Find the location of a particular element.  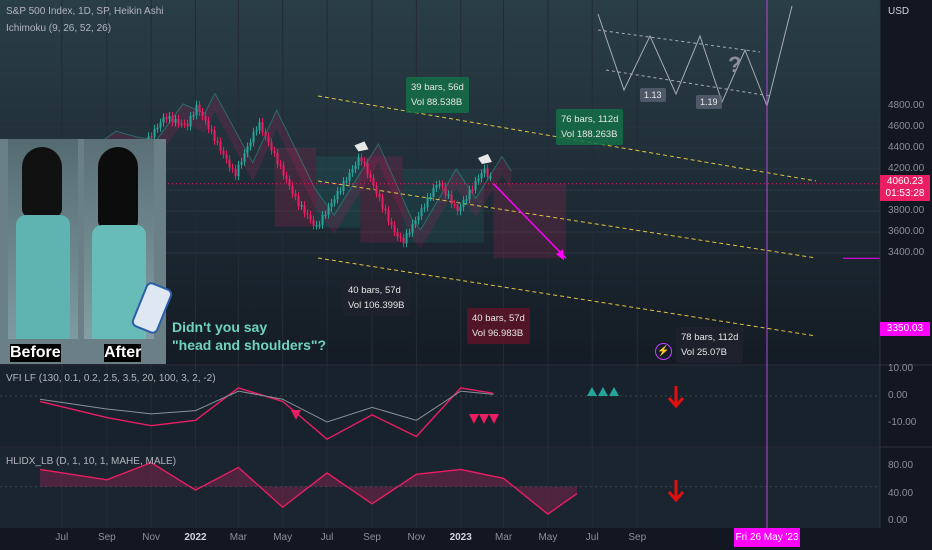

time-tick-label: Jul is located at coordinates (327, 537).